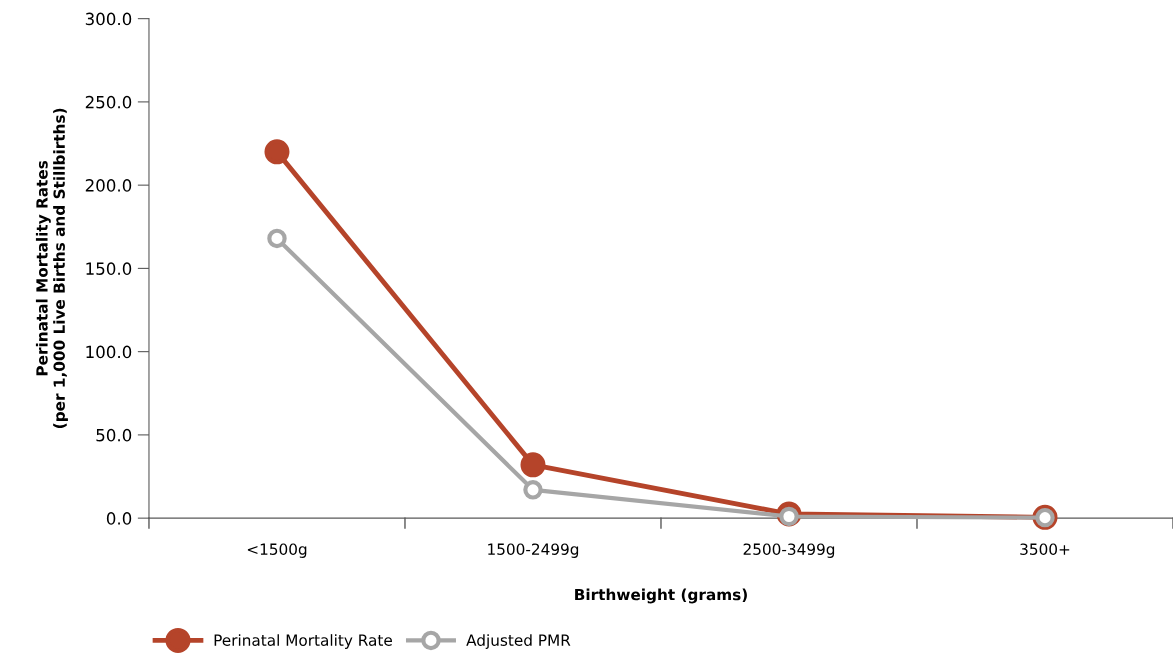  What do you see at coordinates (108, 185) in the screenshot?
I see `y-tick-label: 200.0` at bounding box center [108, 185].